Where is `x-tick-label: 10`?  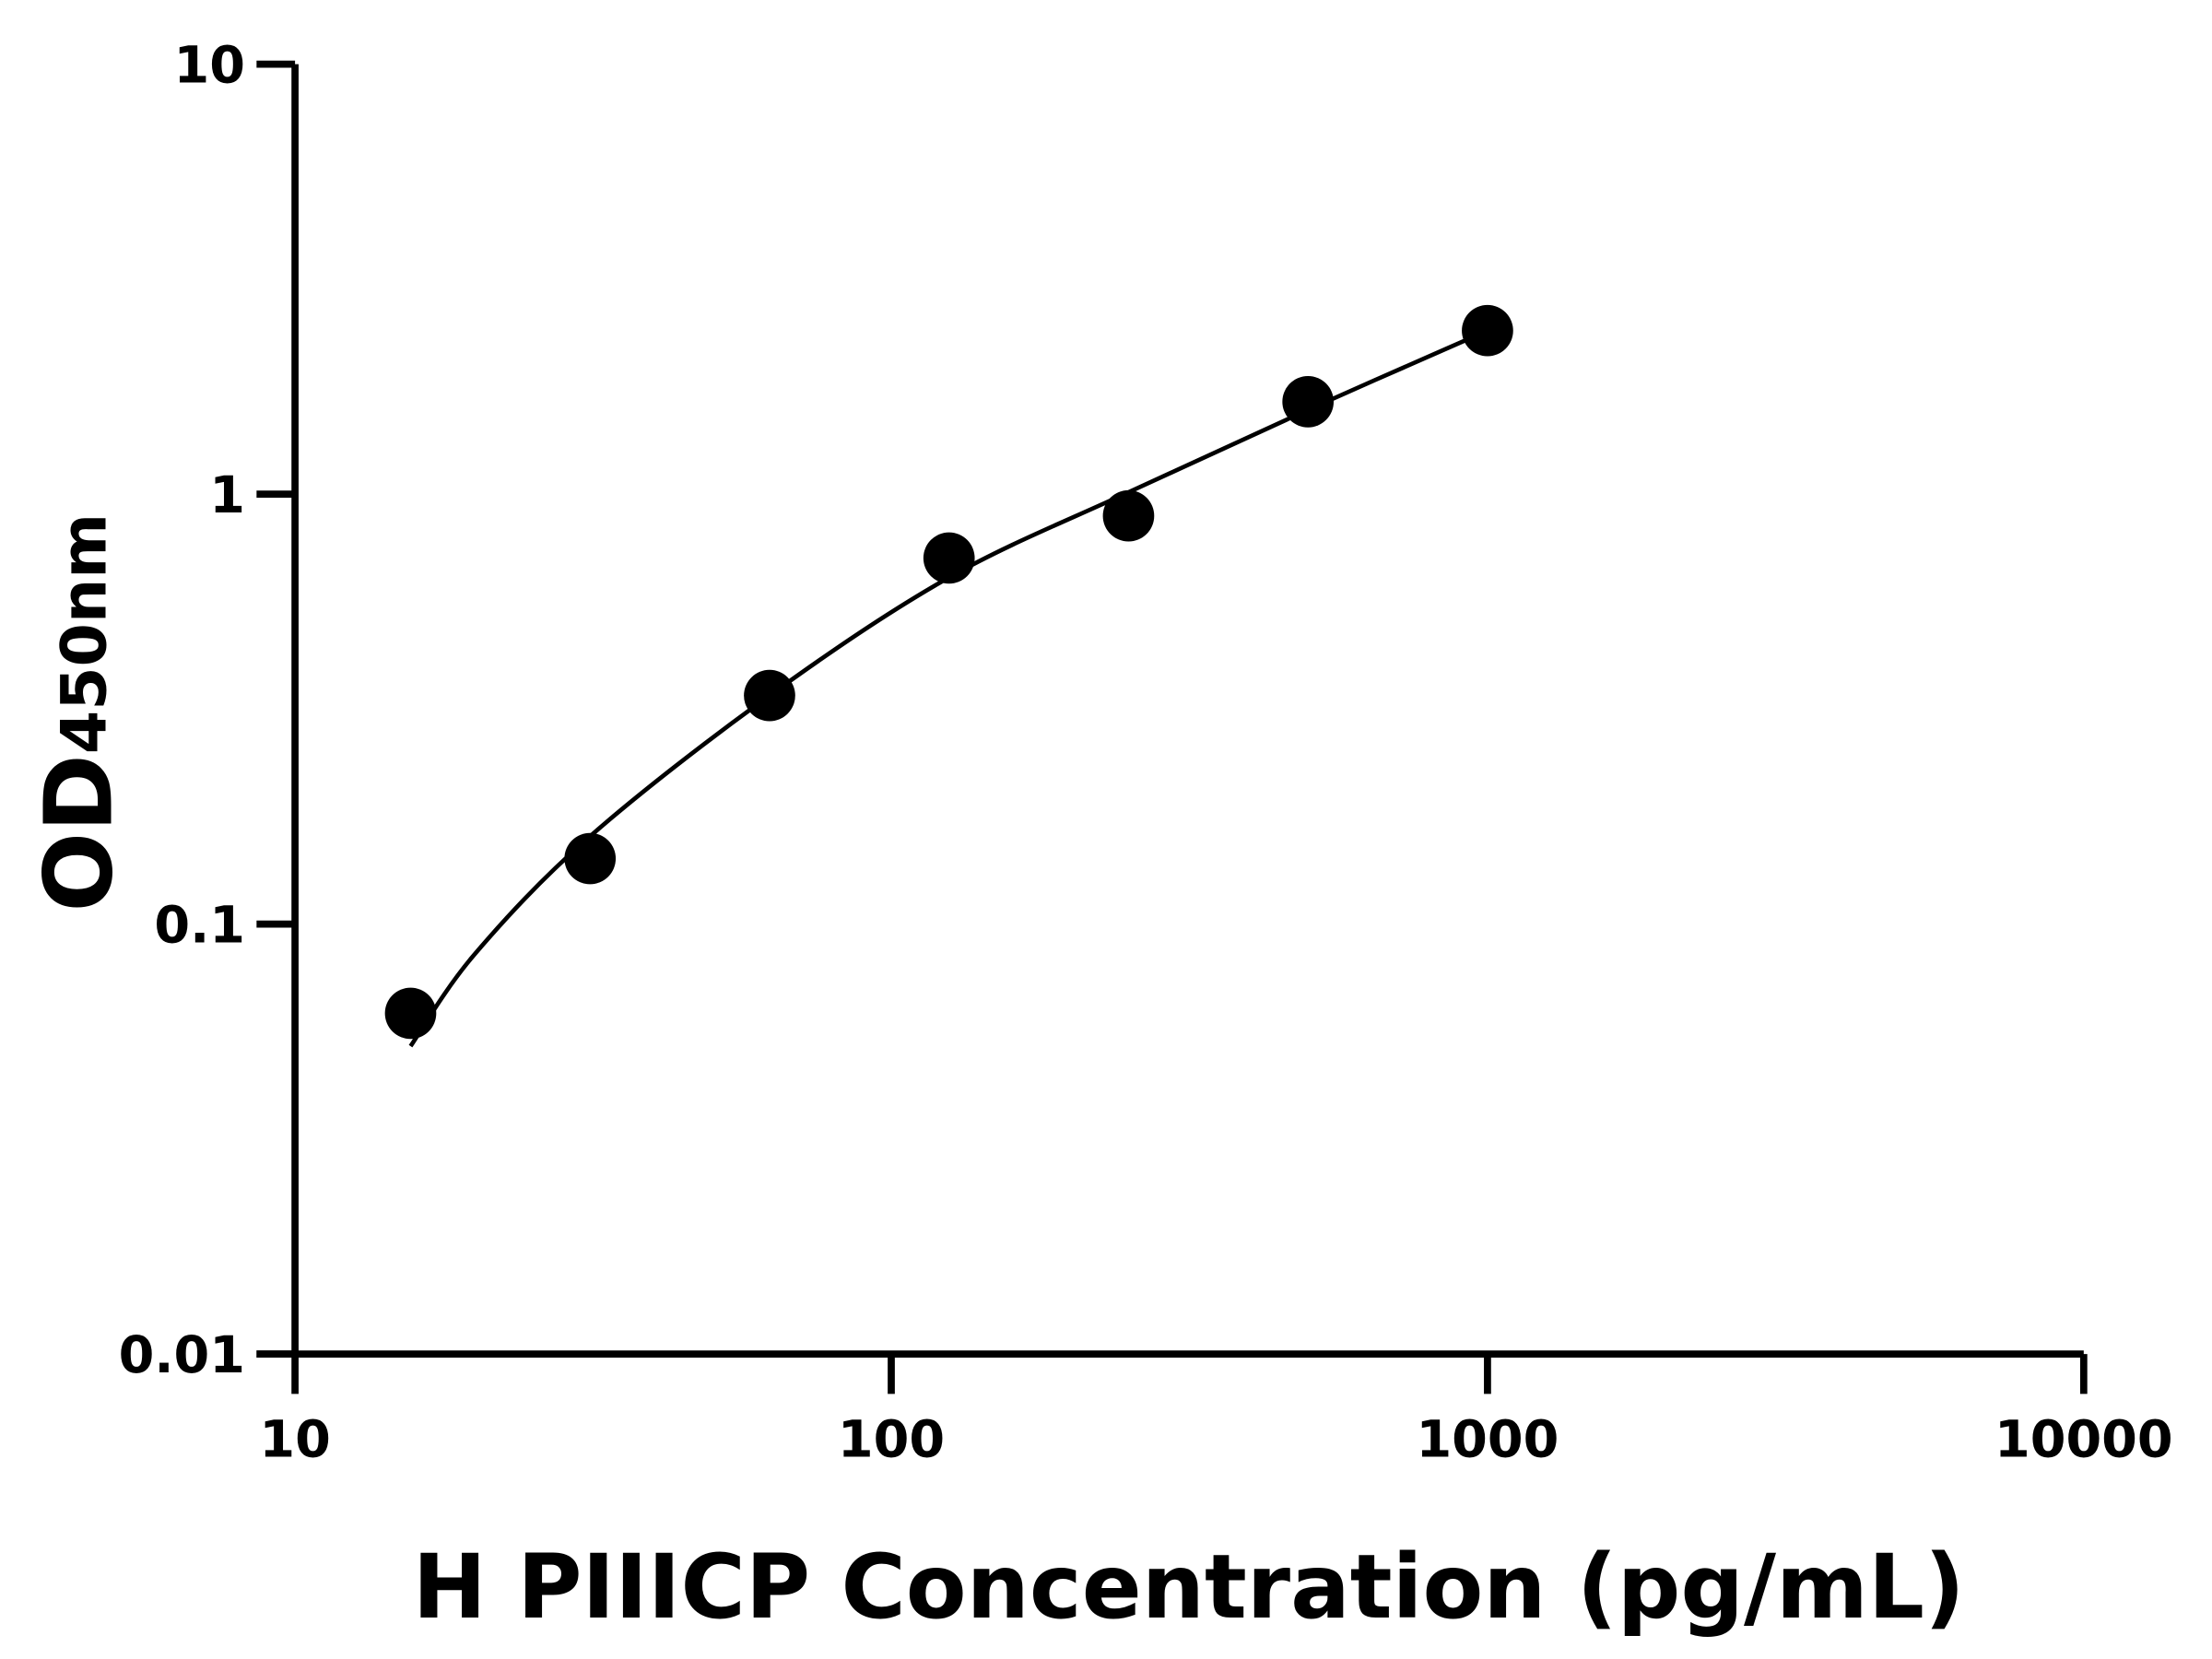 x-tick-label: 10 is located at coordinates (294, 1439).